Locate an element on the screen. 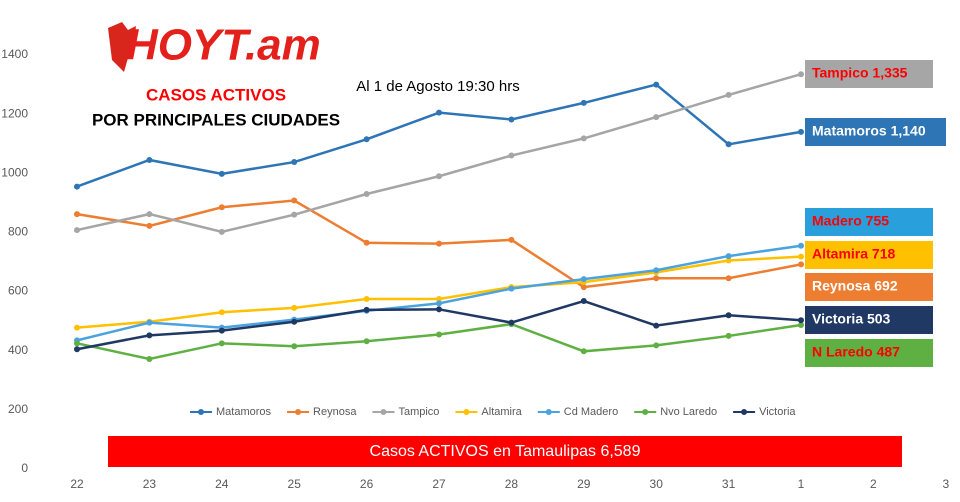 This screenshot has height=502, width=960. legend-label: Victoria is located at coordinates (777, 412).